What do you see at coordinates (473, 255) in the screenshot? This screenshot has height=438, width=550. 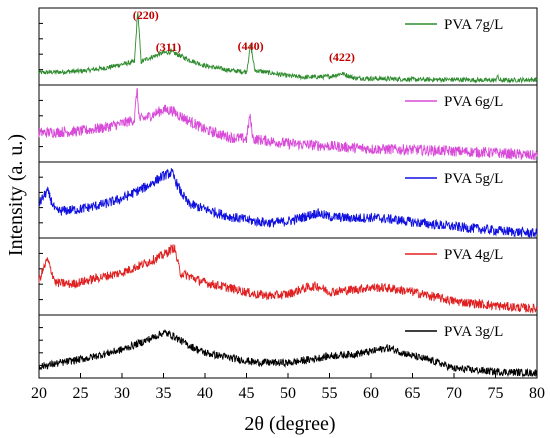 I see `legend-label: PVA 4g/L` at bounding box center [473, 255].